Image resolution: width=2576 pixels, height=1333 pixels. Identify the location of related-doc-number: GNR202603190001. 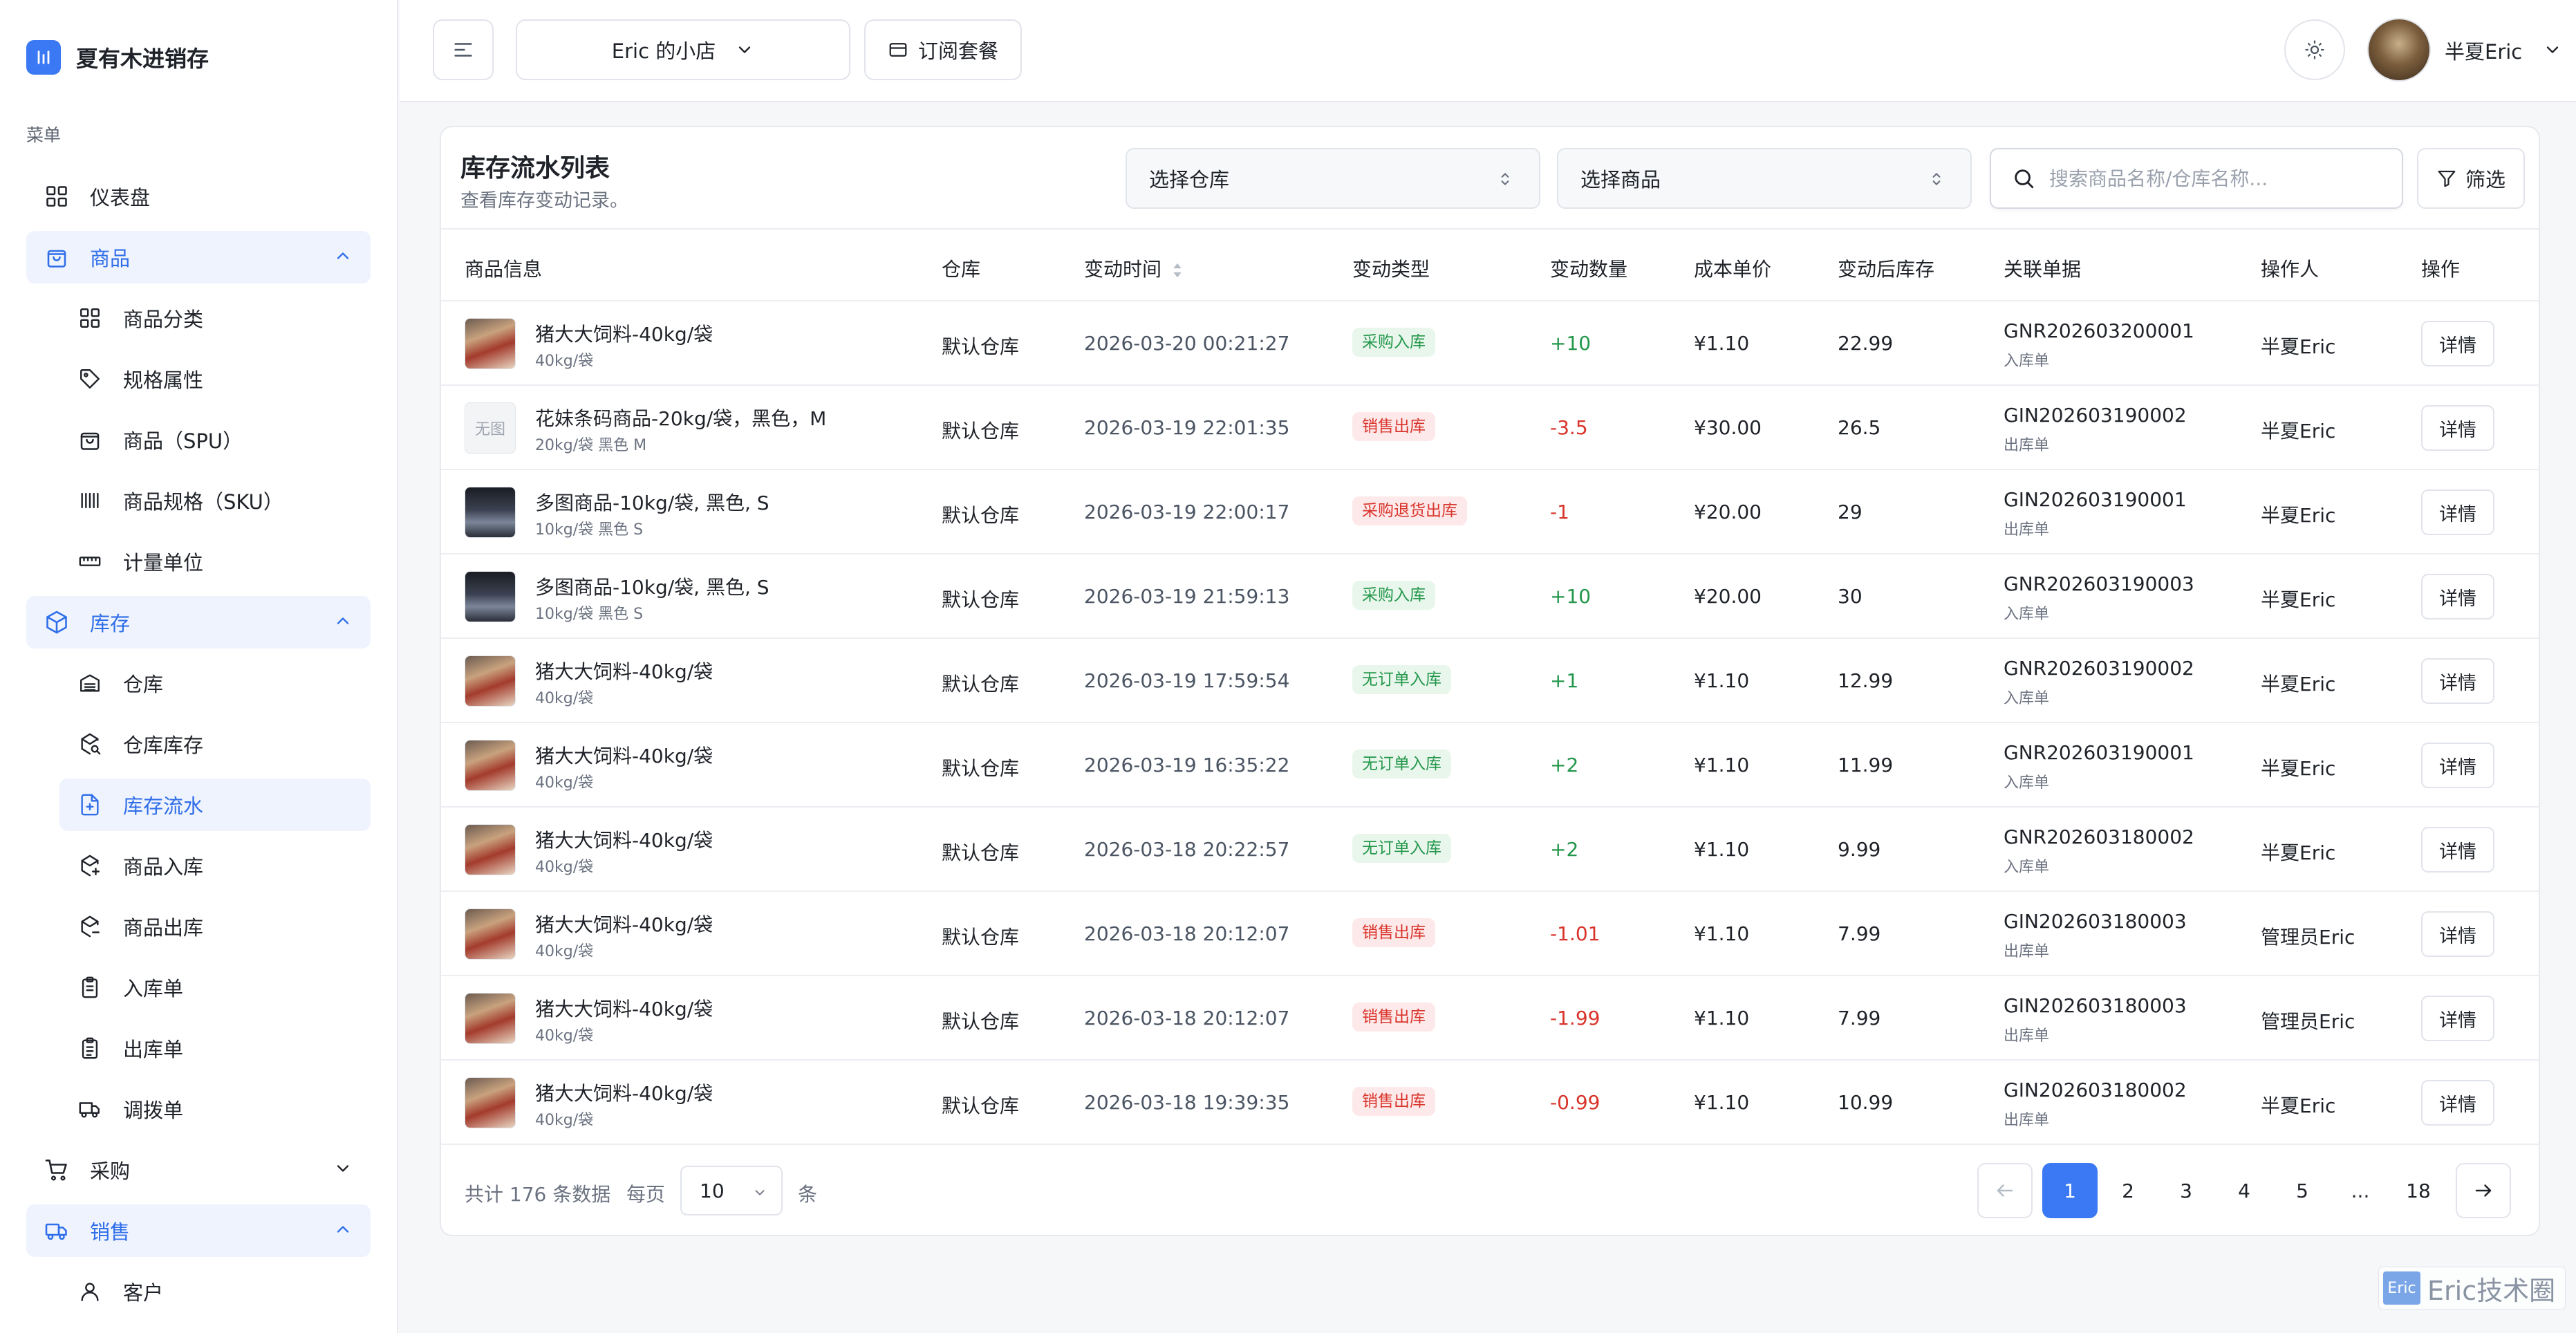
(2099, 752).